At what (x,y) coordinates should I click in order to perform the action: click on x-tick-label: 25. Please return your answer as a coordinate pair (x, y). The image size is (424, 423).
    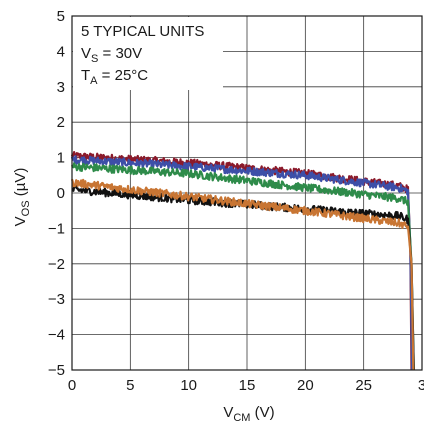
    Looking at the image, I should click on (363, 385).